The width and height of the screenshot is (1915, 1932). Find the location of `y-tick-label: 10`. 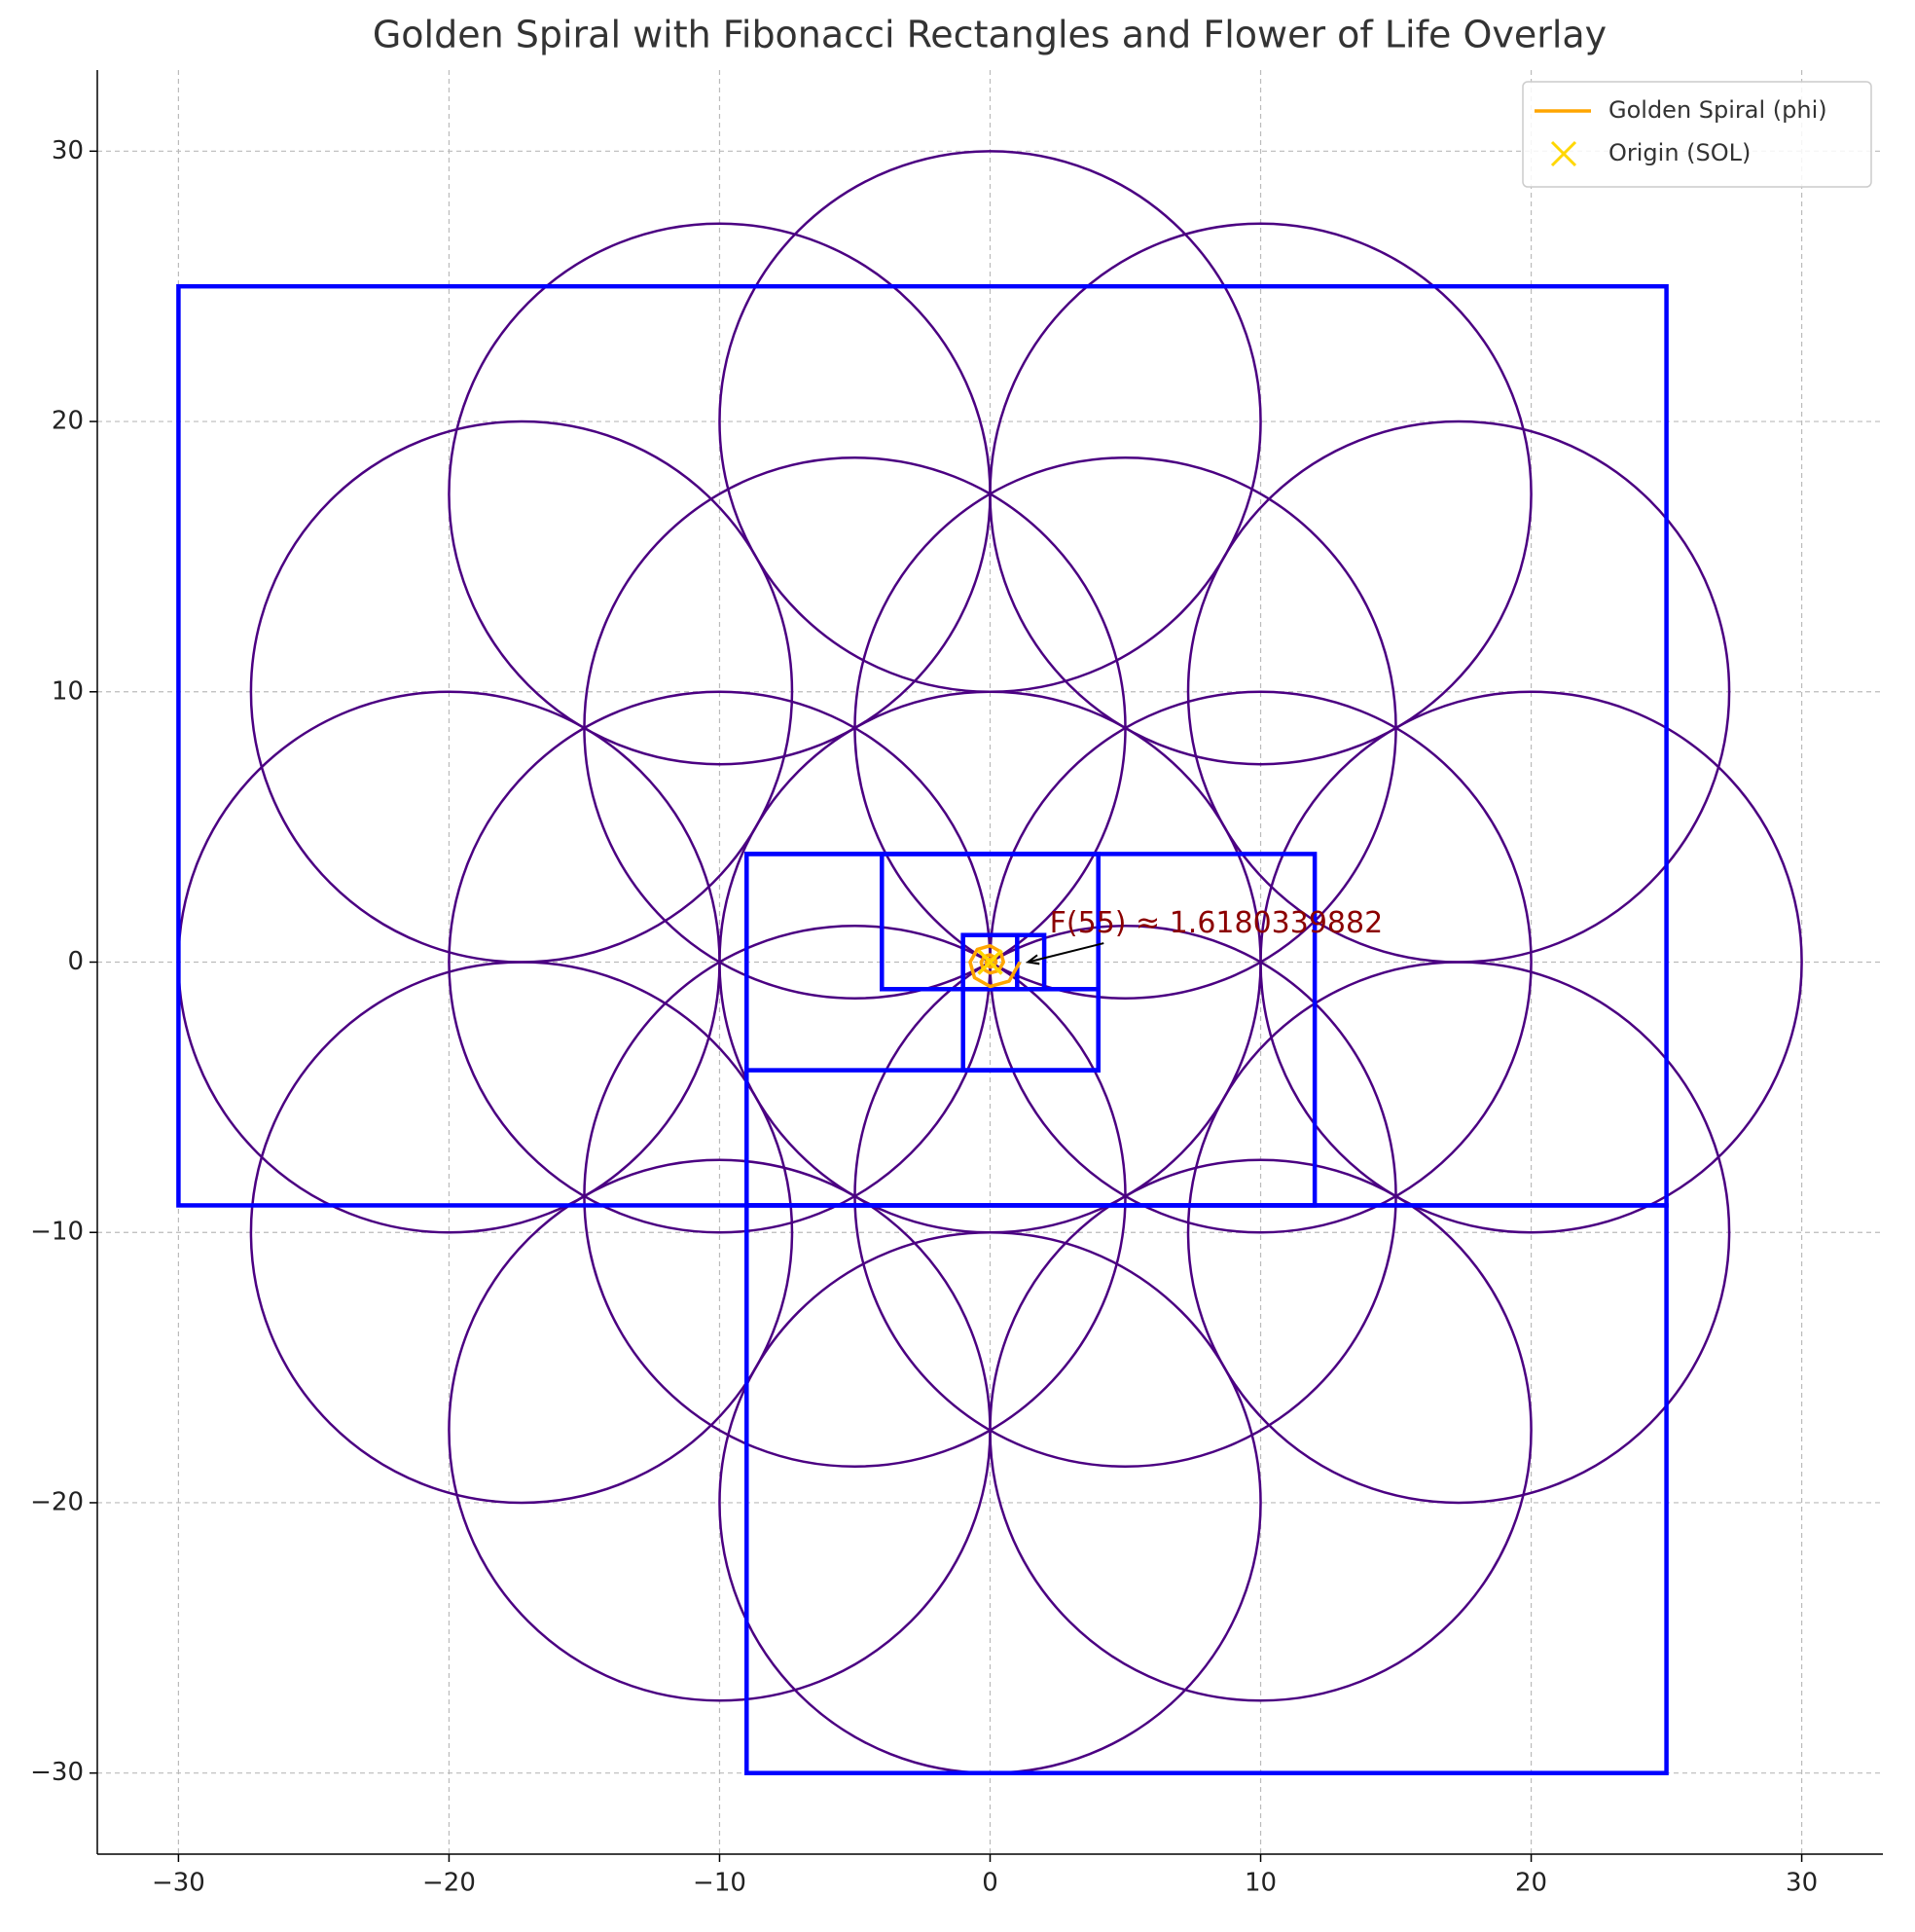

y-tick-label: 10 is located at coordinates (68, 691).